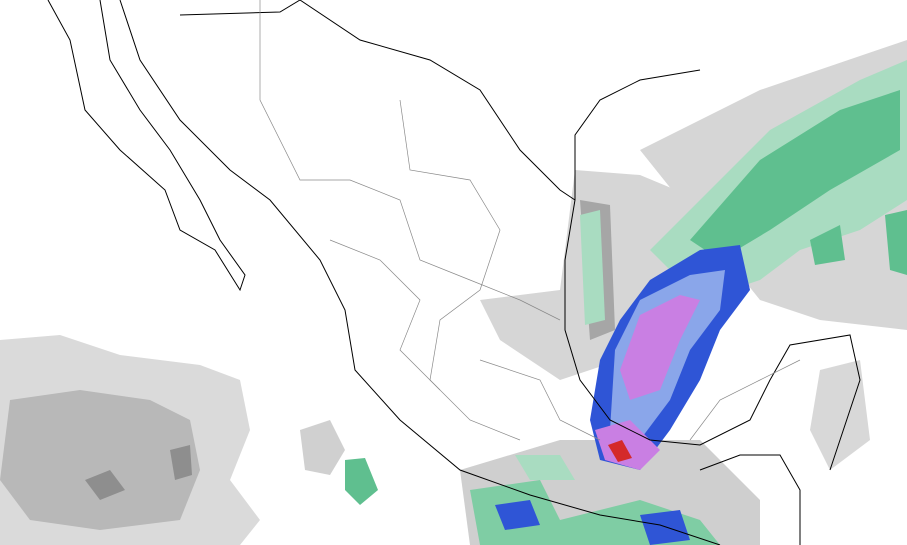 The width and height of the screenshot is (907, 545). Describe the element at coordinates (592, 522) in the screenshot. I see `south-blue` at that location.